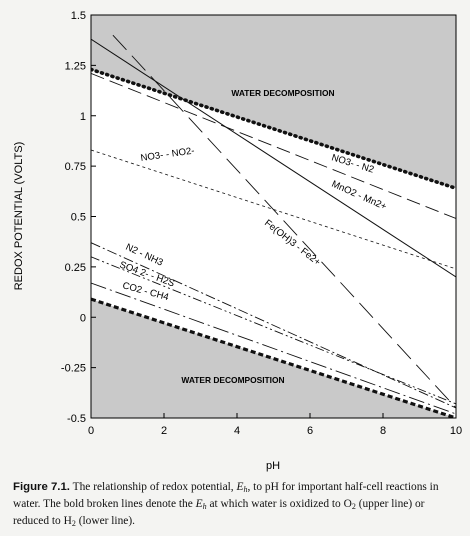 This screenshot has height=536, width=470. Describe the element at coordinates (83, 117) in the screenshot. I see `y-tick-label-2: 1` at that location.